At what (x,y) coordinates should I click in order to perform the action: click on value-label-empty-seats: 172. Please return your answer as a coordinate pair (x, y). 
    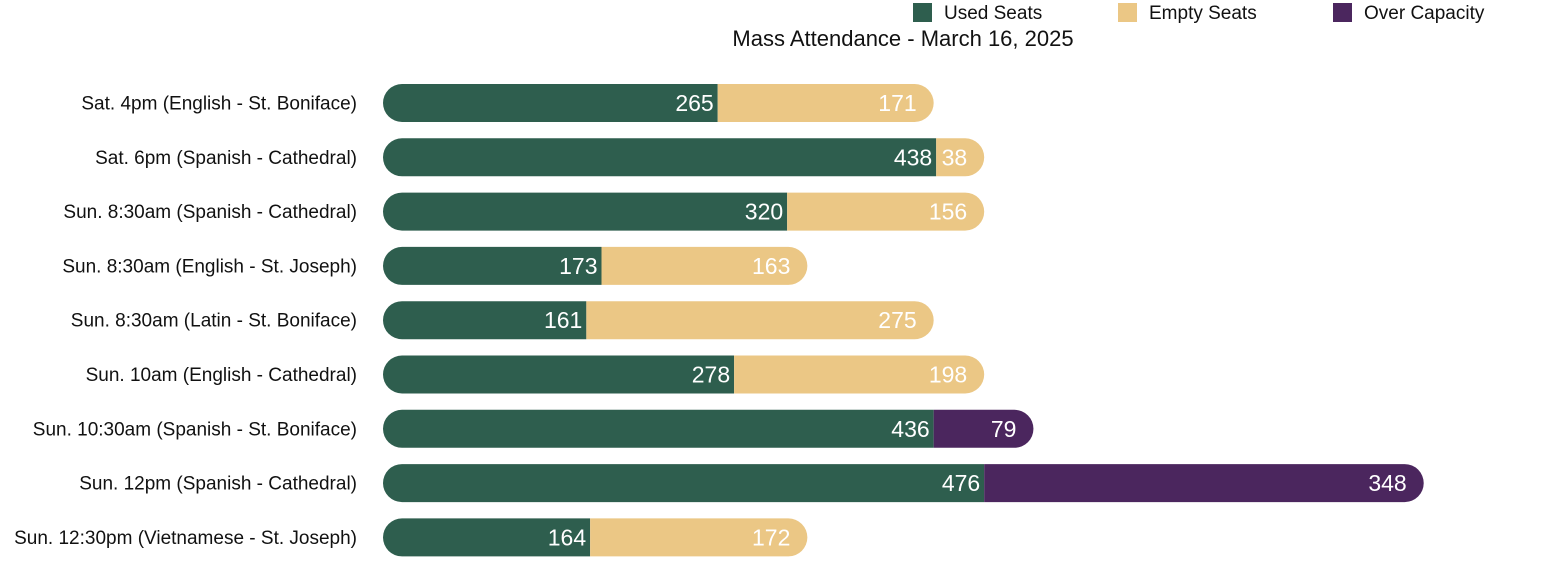
    Looking at the image, I should click on (771, 537).